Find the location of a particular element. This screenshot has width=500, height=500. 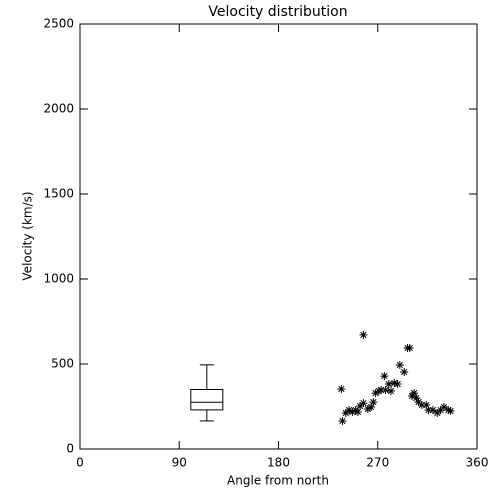

y-tick-label: 0 is located at coordinates (70, 449).